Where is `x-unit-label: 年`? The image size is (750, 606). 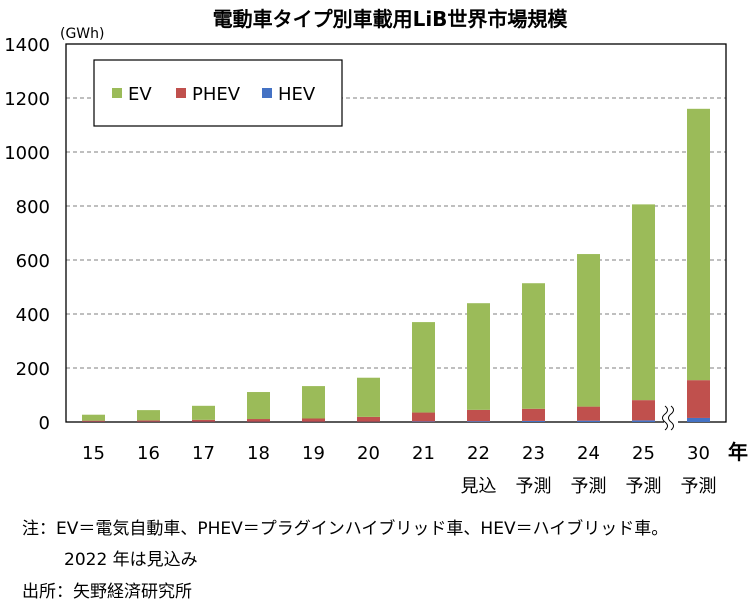
x-unit-label: 年 is located at coordinates (738, 452).